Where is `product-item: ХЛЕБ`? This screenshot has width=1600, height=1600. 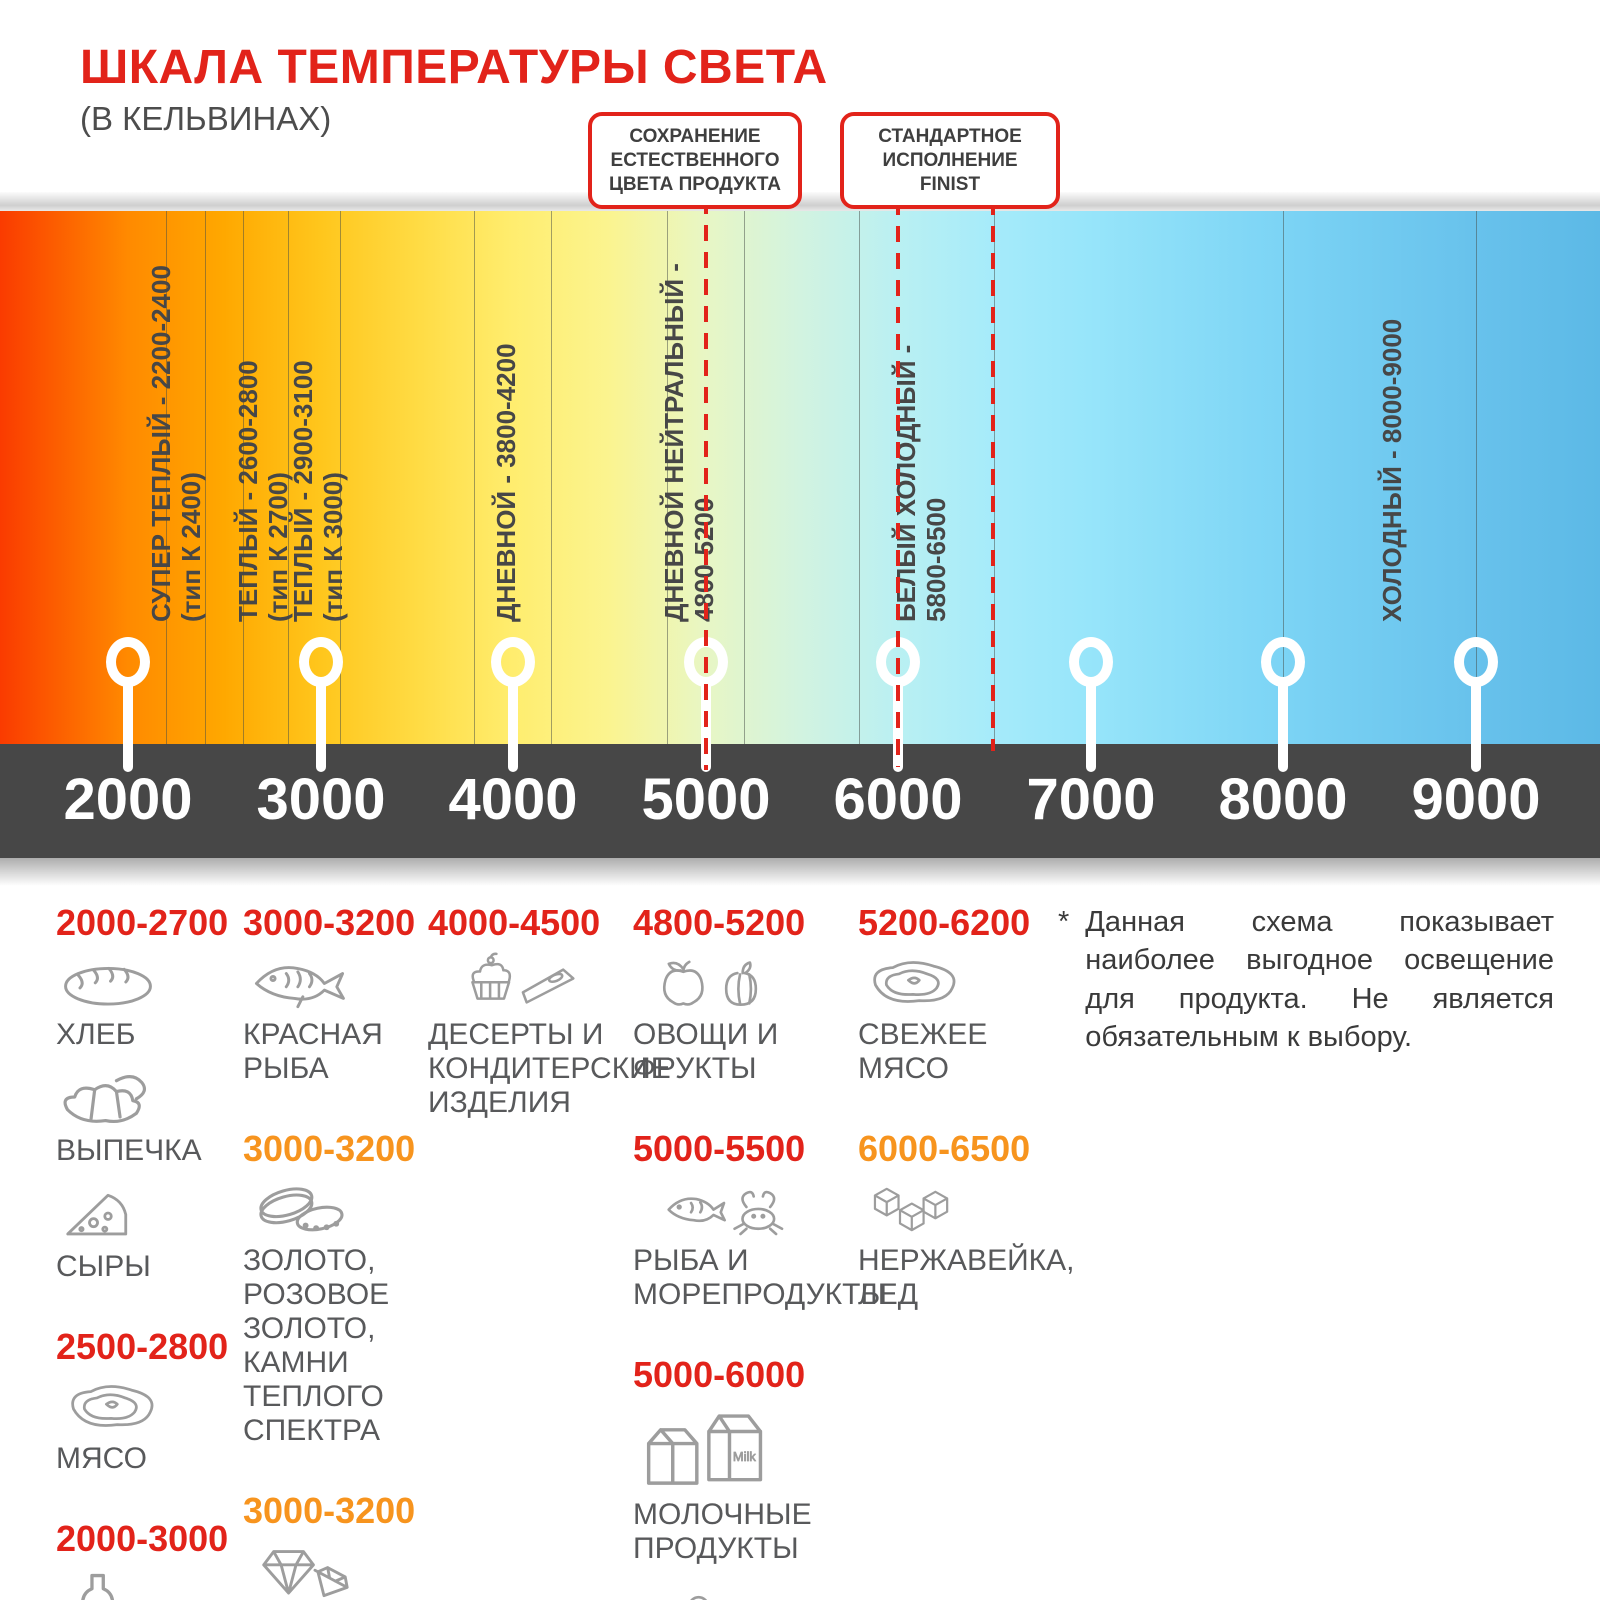
product-item: ХЛЕБ is located at coordinates (146, 1002).